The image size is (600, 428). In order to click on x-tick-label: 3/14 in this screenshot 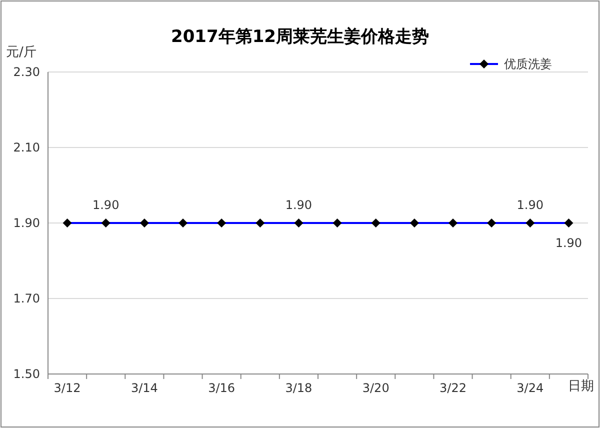, I will do `click(144, 388)`.